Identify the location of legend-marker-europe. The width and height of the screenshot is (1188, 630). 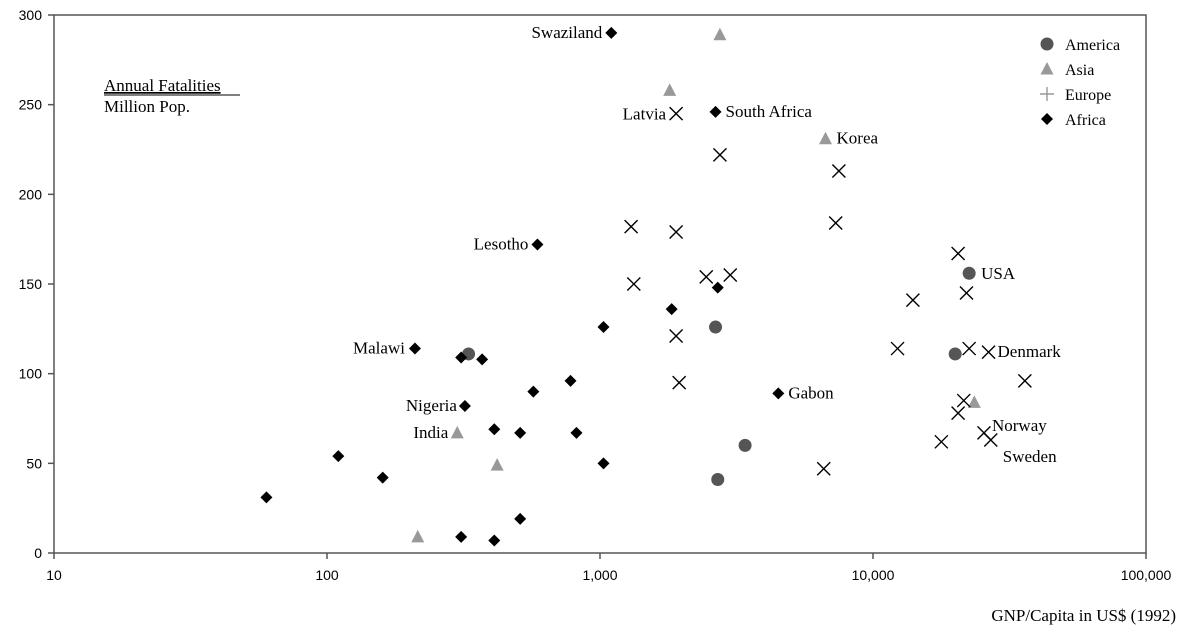
(1047, 94).